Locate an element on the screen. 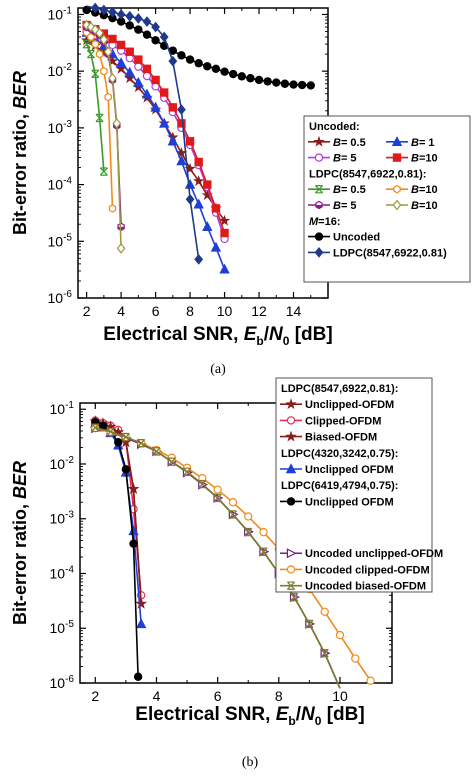 The image size is (474, 778). legend-label: Unclipped-OFDM is located at coordinates (349, 405).